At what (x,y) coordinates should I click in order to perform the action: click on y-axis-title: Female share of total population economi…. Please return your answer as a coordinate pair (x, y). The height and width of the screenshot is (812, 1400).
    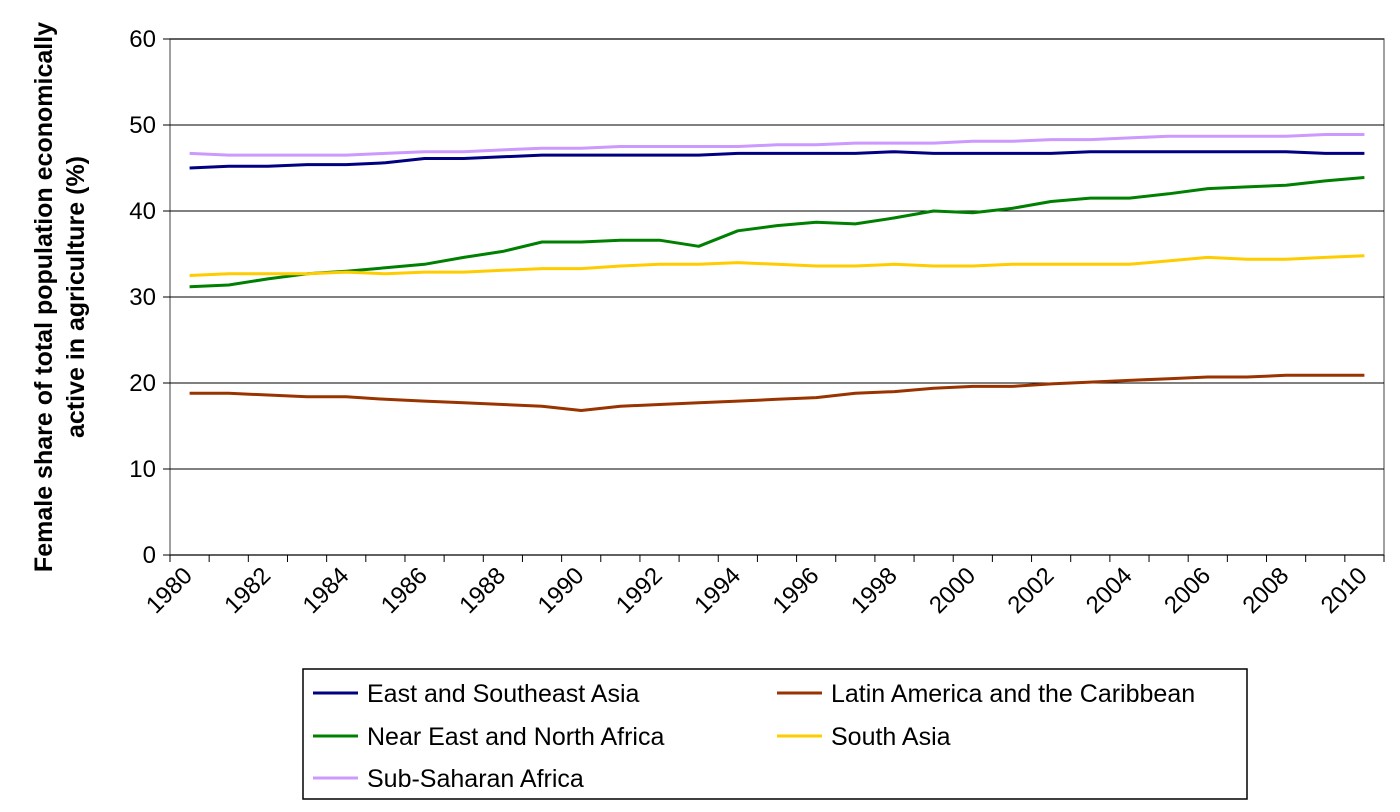
    Looking at the image, I should click on (60, 297).